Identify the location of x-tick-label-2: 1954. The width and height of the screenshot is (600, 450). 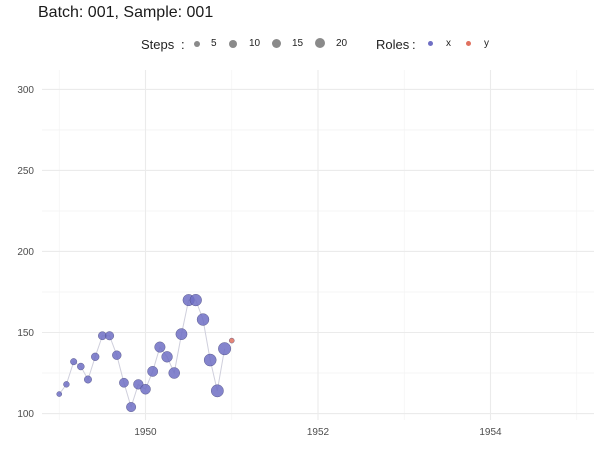
(490, 432).